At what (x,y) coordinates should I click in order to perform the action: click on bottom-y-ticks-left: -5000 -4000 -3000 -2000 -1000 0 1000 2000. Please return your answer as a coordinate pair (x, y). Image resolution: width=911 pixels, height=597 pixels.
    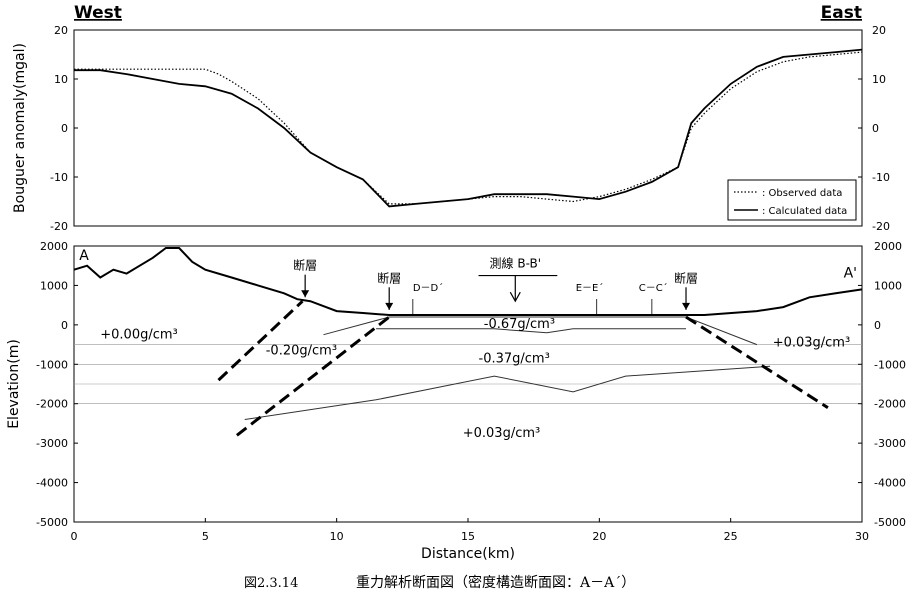
    Looking at the image, I should click on (57, 384).